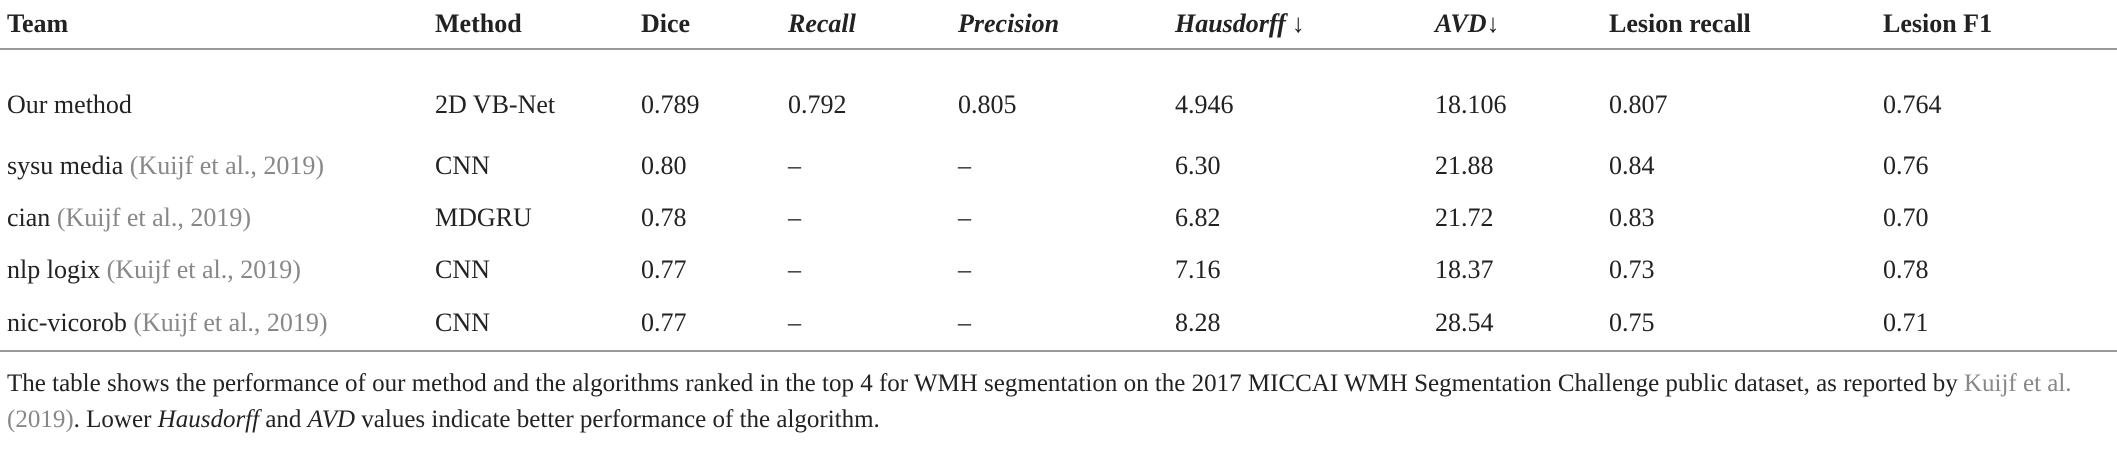 This screenshot has height=450, width=2117. What do you see at coordinates (866, 25) in the screenshot?
I see `header-cell: Recall` at bounding box center [866, 25].